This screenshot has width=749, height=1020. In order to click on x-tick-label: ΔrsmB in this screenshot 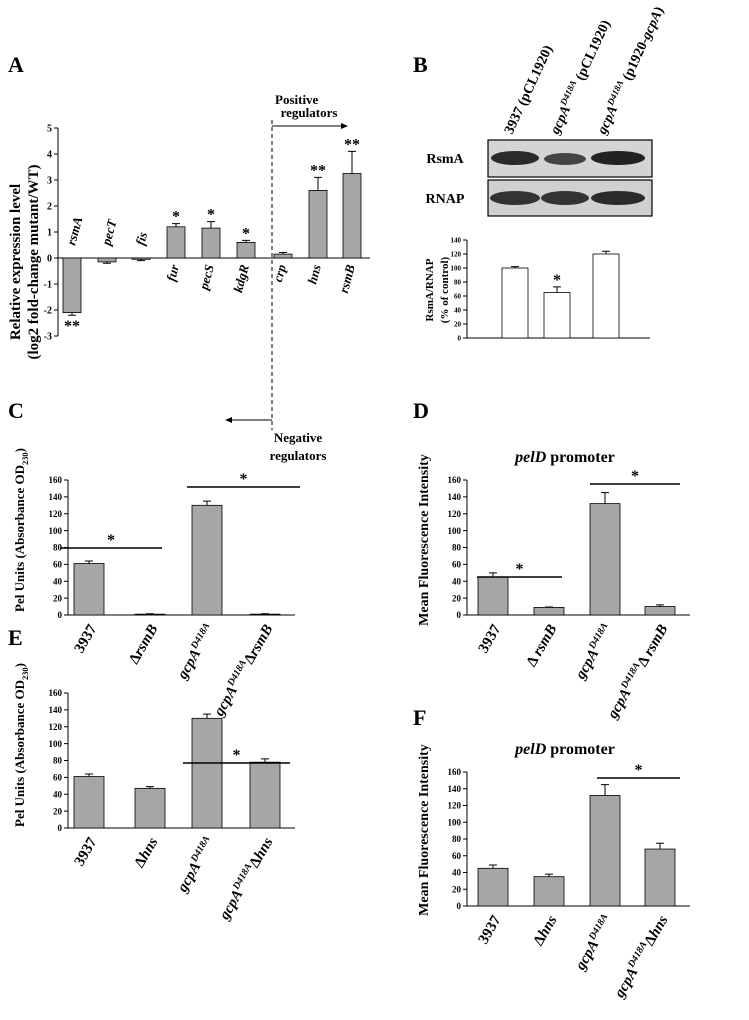, I will do `click(143, 644)`.